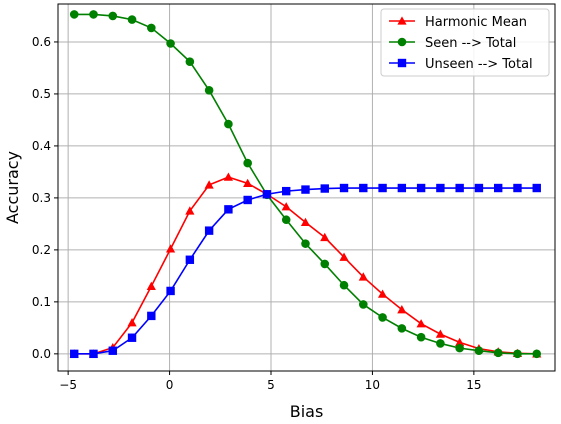 The width and height of the screenshot is (561, 424). What do you see at coordinates (41, 354) in the screenshot?
I see `y-tick-label: 0.0` at bounding box center [41, 354].